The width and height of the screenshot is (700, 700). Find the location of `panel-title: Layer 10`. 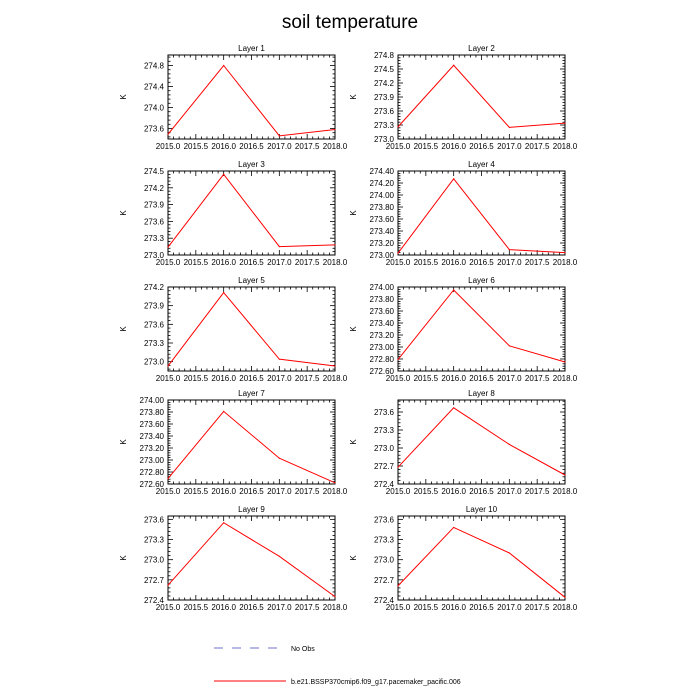

panel-title: Layer 10 is located at coordinates (482, 509).